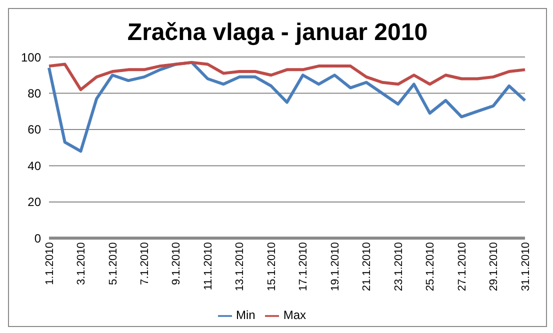  What do you see at coordinates (277, 33) in the screenshot?
I see `chart-title: Zračna vlaga - januar 2010` at bounding box center [277, 33].